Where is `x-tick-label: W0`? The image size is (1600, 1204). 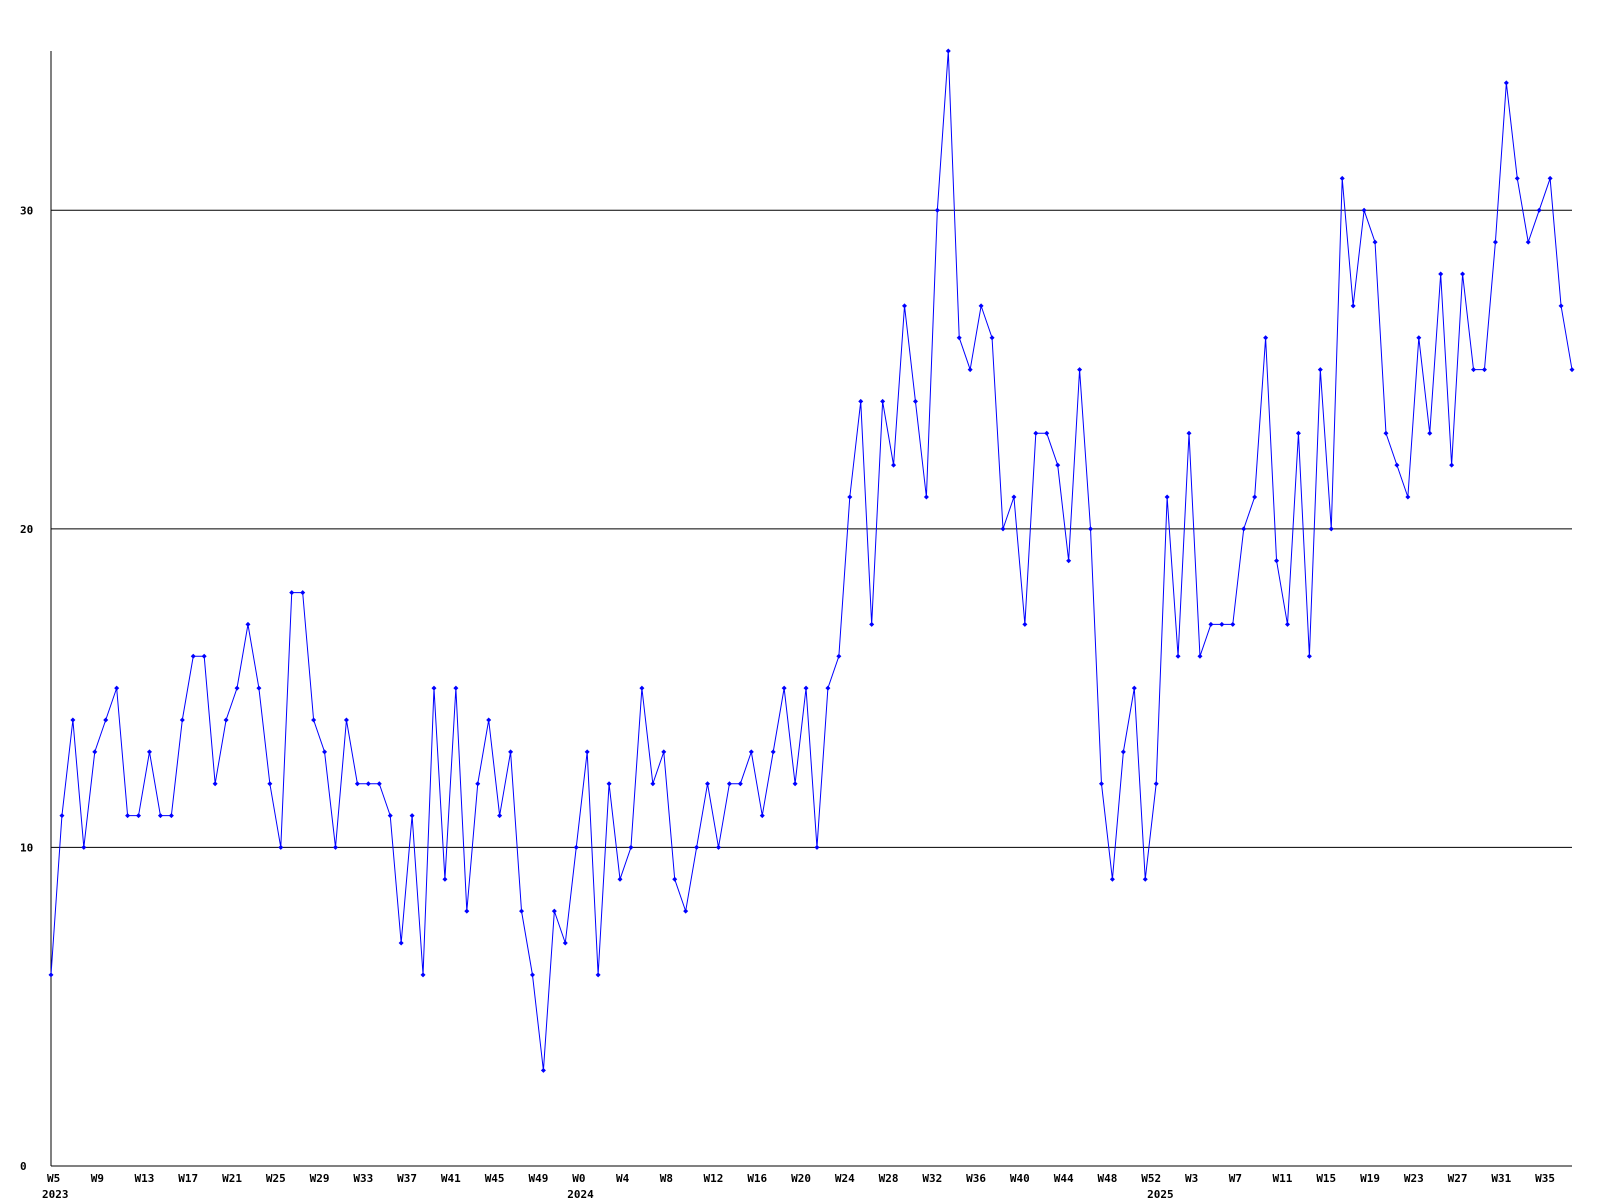
x-tick-label: W0 is located at coordinates (578, 1178).